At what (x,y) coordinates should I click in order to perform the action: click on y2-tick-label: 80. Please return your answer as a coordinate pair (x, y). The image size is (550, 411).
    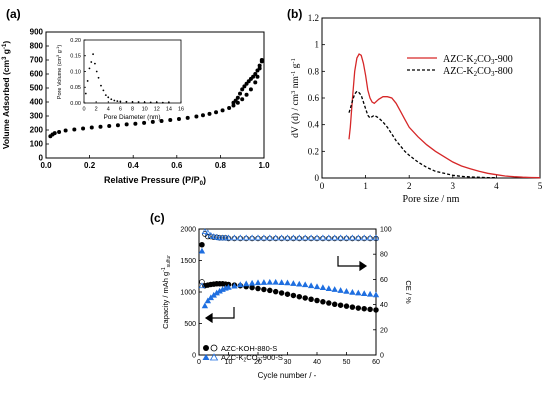
    Looking at the image, I should click on (384, 255).